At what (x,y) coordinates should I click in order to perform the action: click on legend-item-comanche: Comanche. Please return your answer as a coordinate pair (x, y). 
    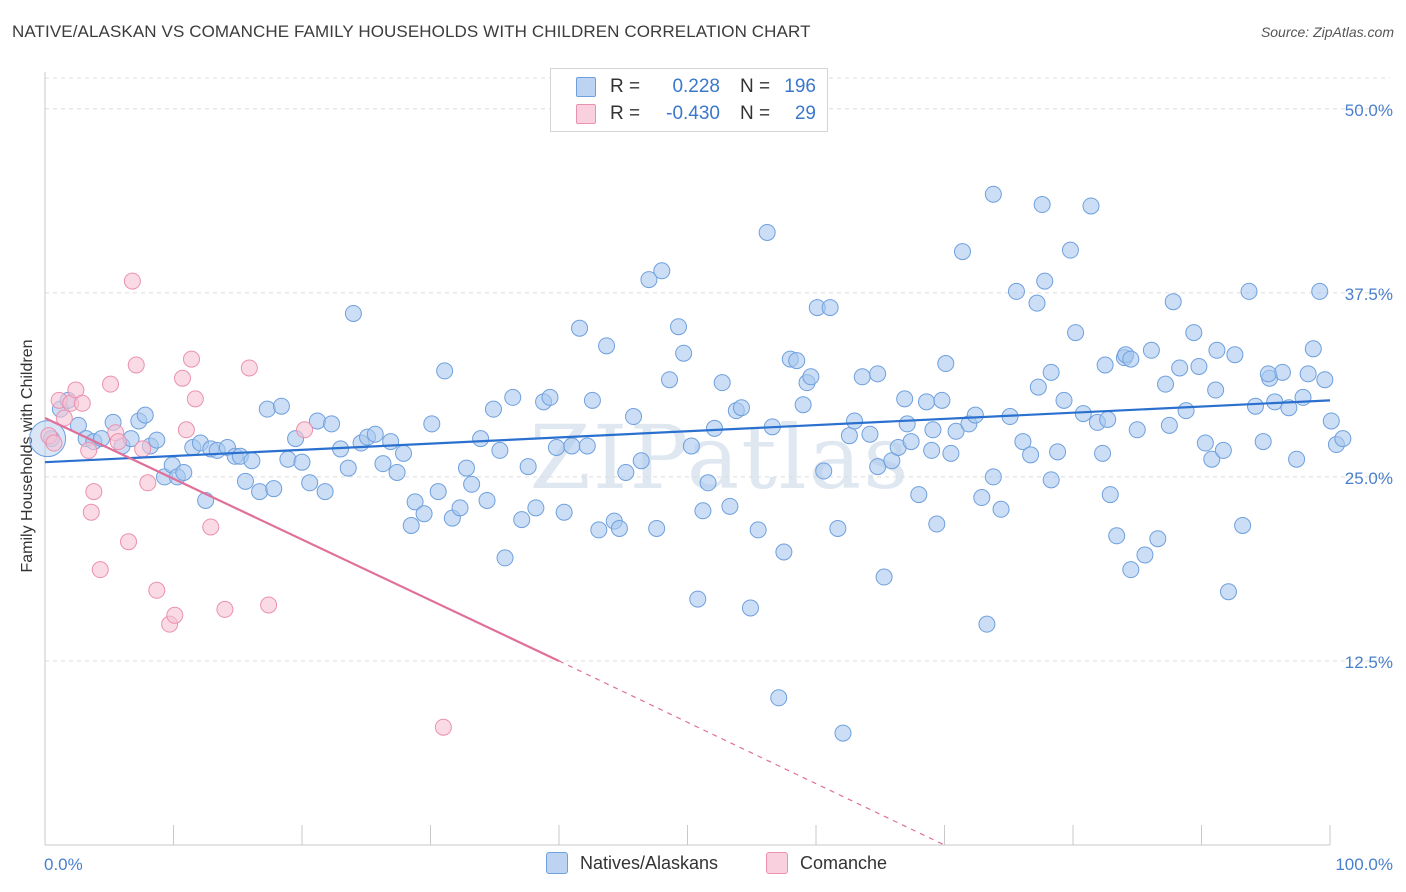
    Looking at the image, I should click on (826, 863).